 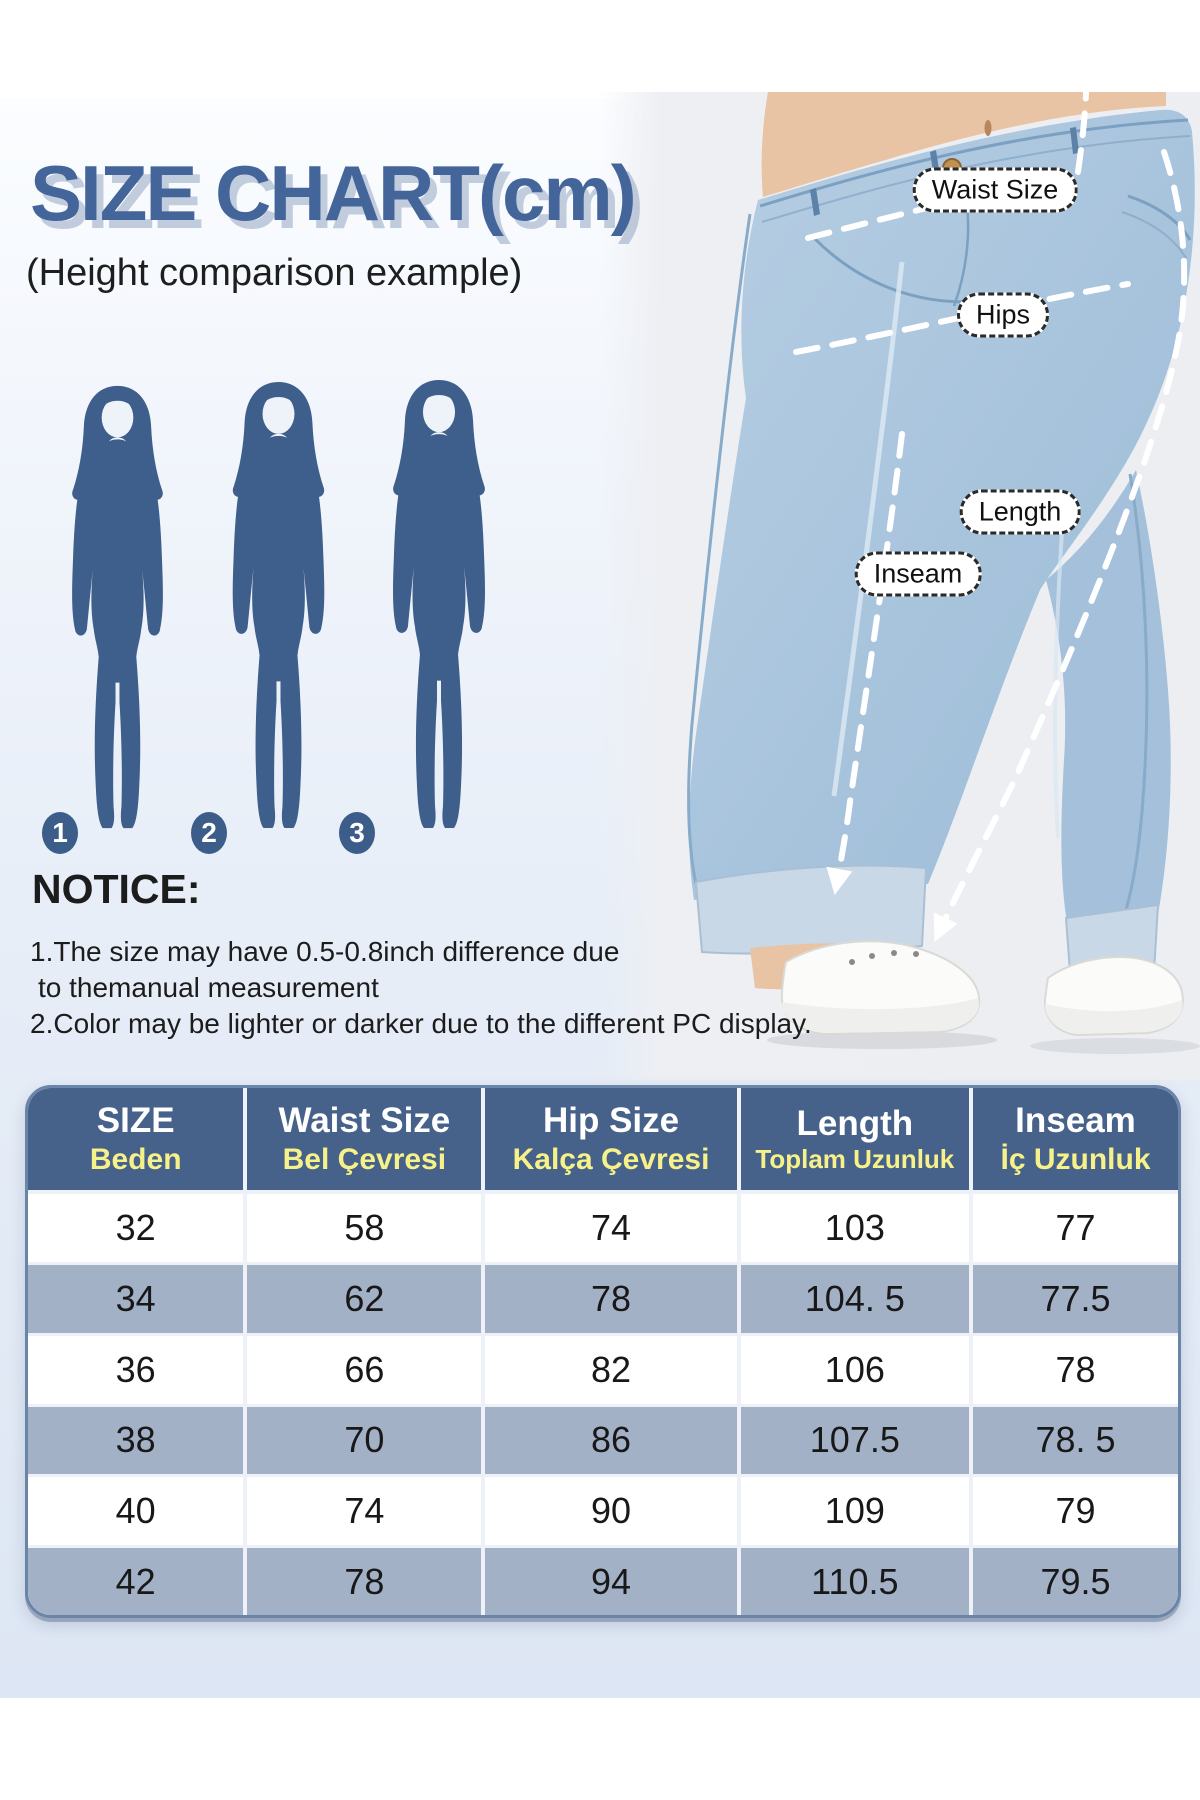 I want to click on header-tr: Bel Çevresi, so click(x=364, y=1159).